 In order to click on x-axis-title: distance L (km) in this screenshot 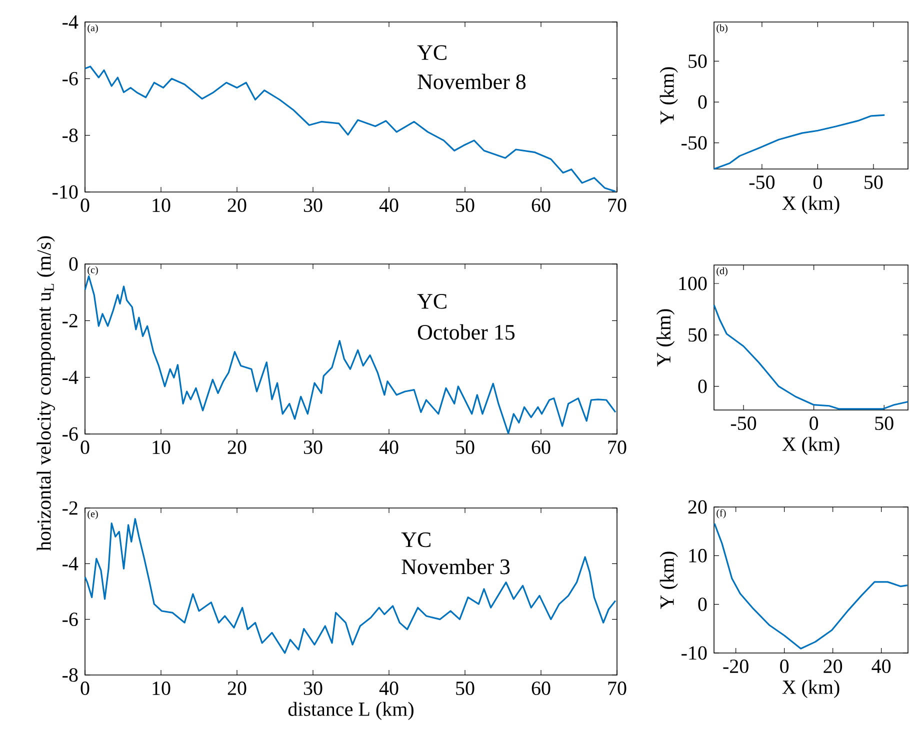, I will do `click(351, 711)`.